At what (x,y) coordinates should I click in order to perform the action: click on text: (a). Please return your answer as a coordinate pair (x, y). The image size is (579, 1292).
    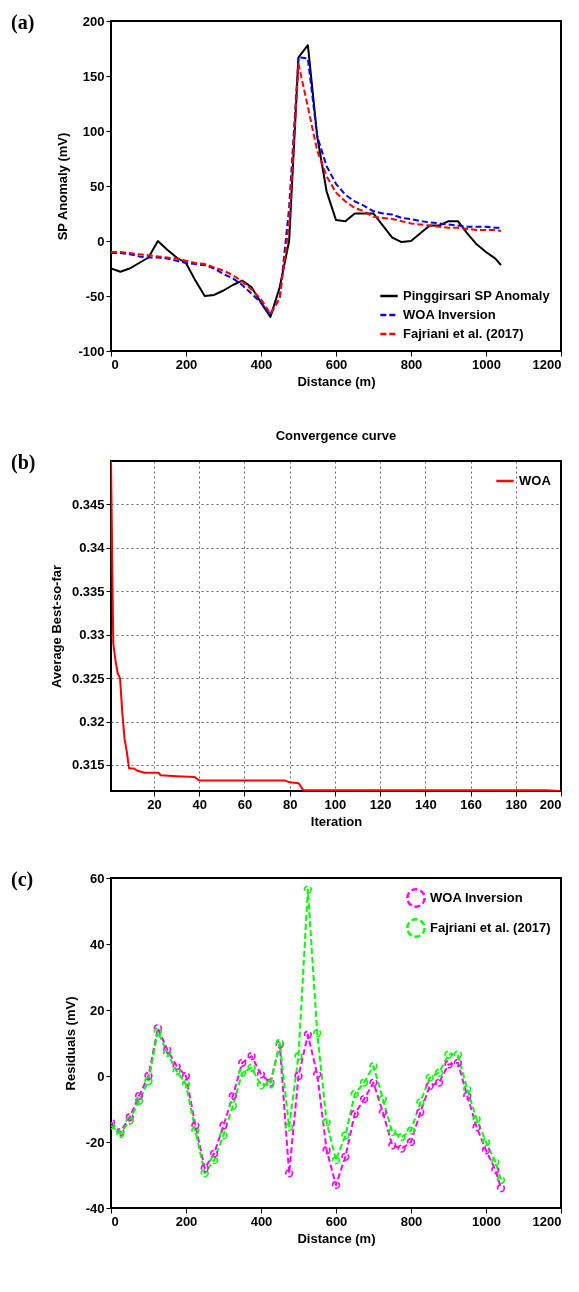
    Looking at the image, I should click on (23, 22).